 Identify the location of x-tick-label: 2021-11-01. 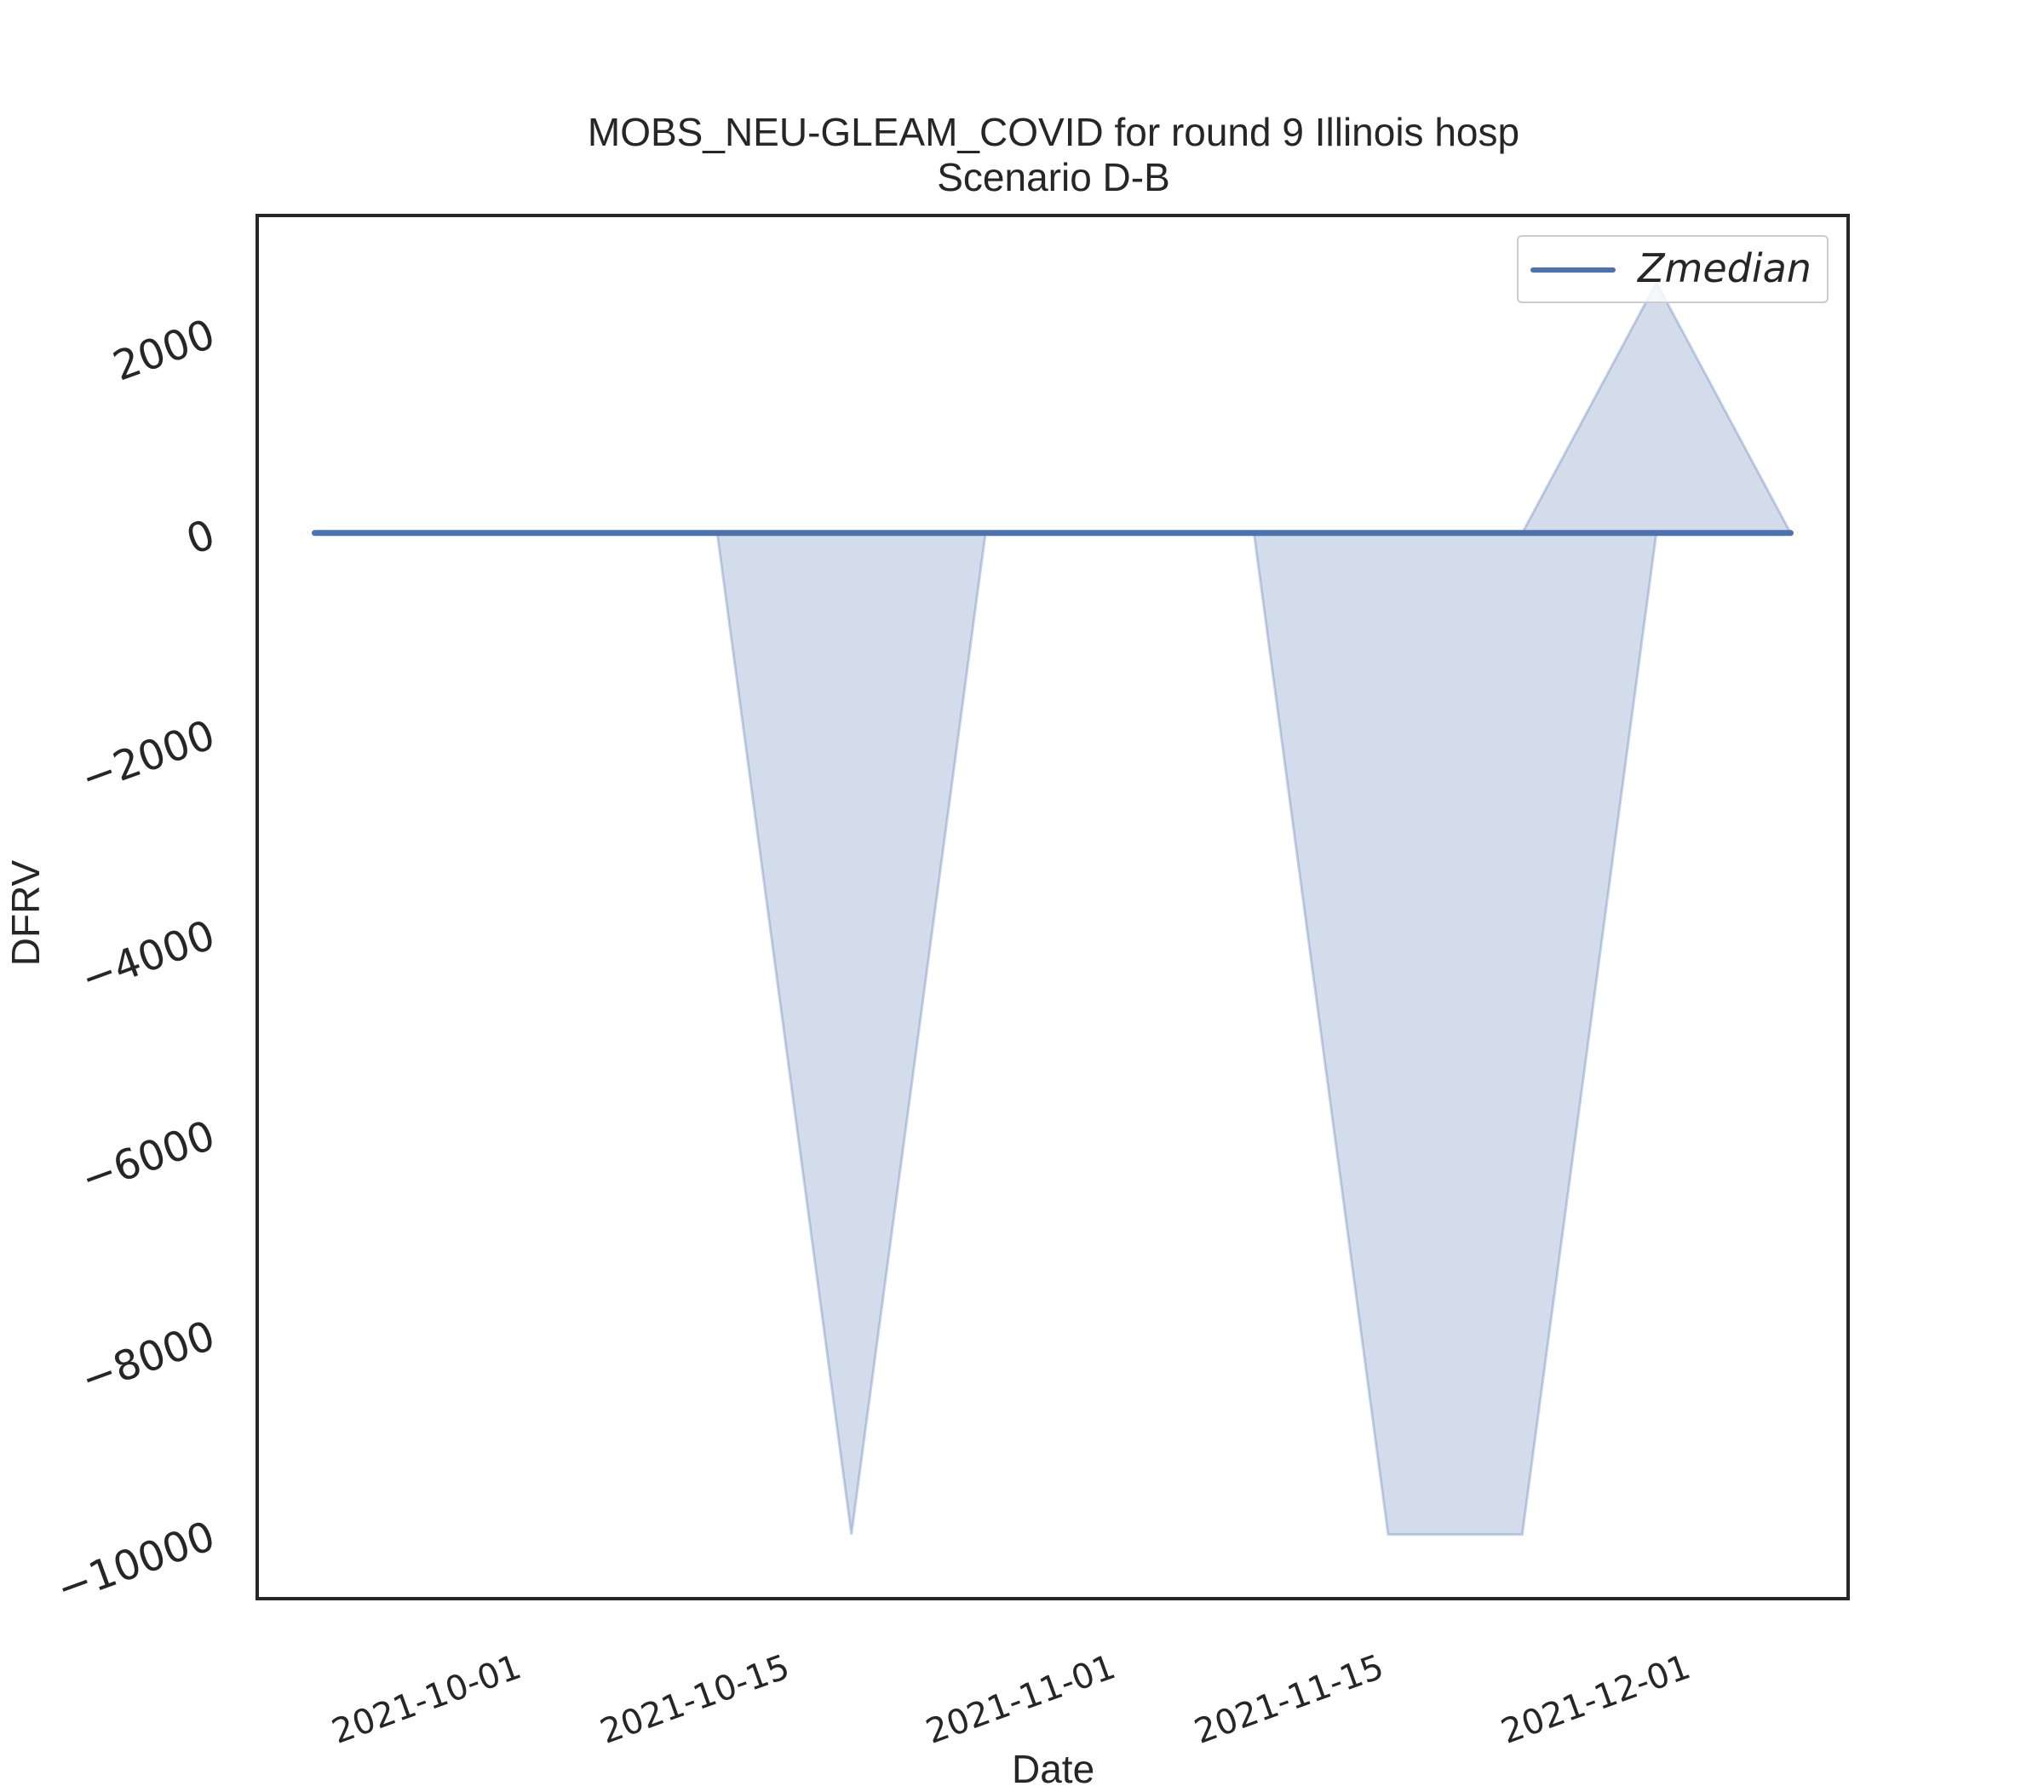
(1021, 1699).